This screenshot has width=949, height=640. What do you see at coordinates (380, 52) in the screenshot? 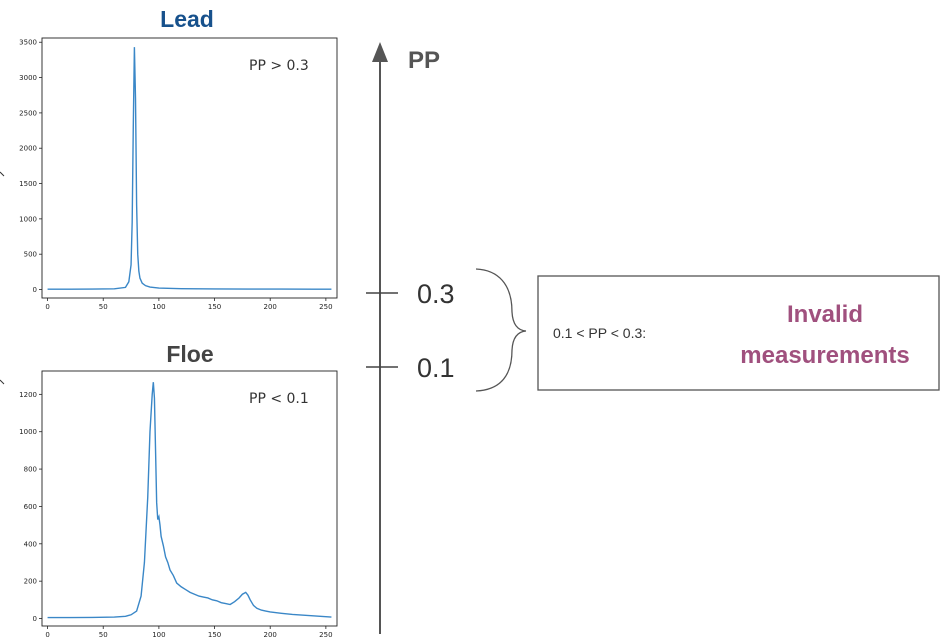
I see `arrow-up-icon` at bounding box center [380, 52].